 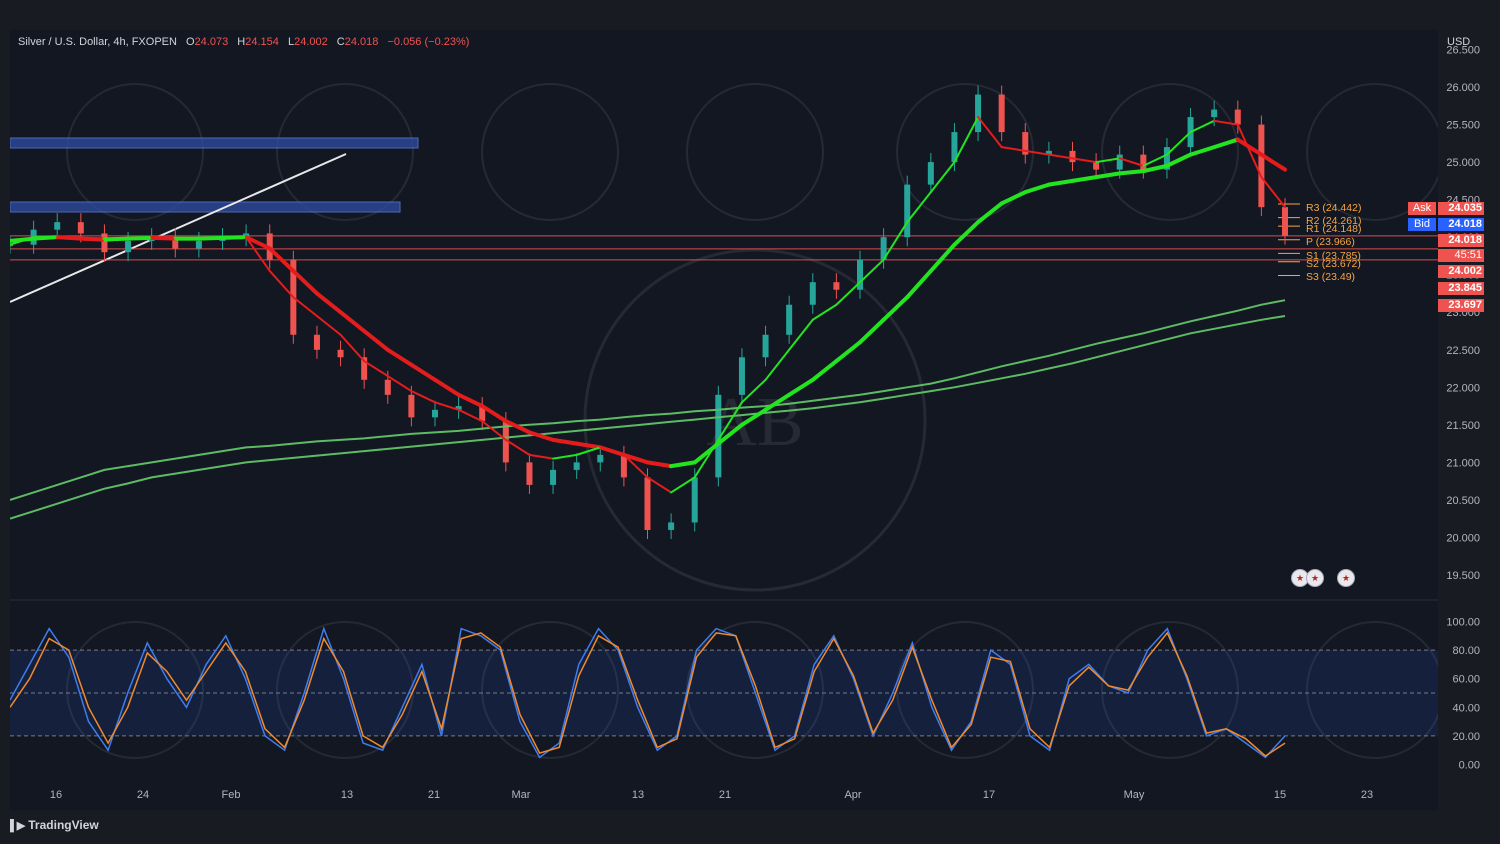 I want to click on tradingview-icon: ▌▶, so click(x=17, y=826).